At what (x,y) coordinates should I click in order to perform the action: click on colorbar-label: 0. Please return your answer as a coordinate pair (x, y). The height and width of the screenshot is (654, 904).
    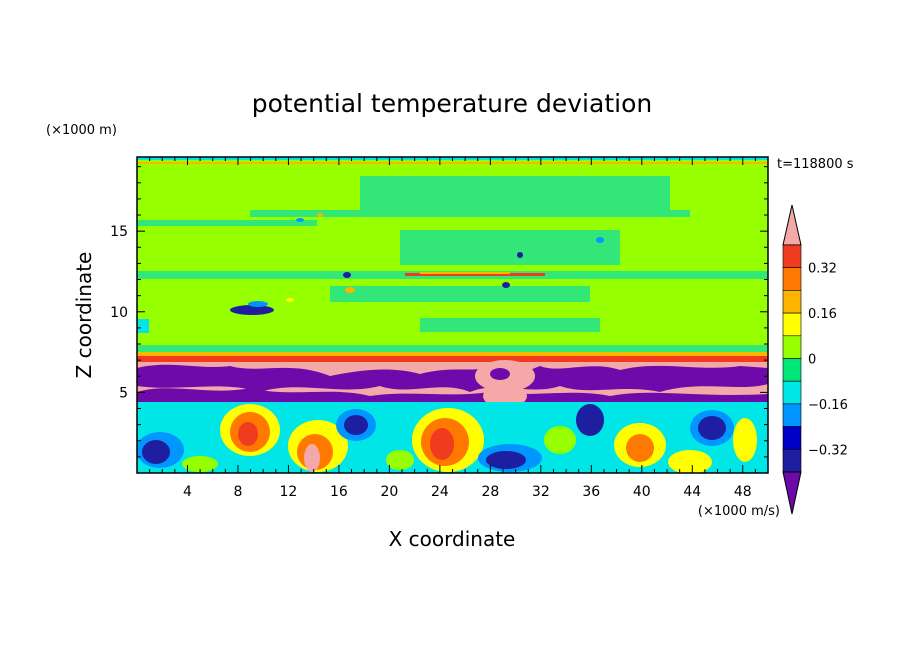
    Looking at the image, I should click on (812, 360).